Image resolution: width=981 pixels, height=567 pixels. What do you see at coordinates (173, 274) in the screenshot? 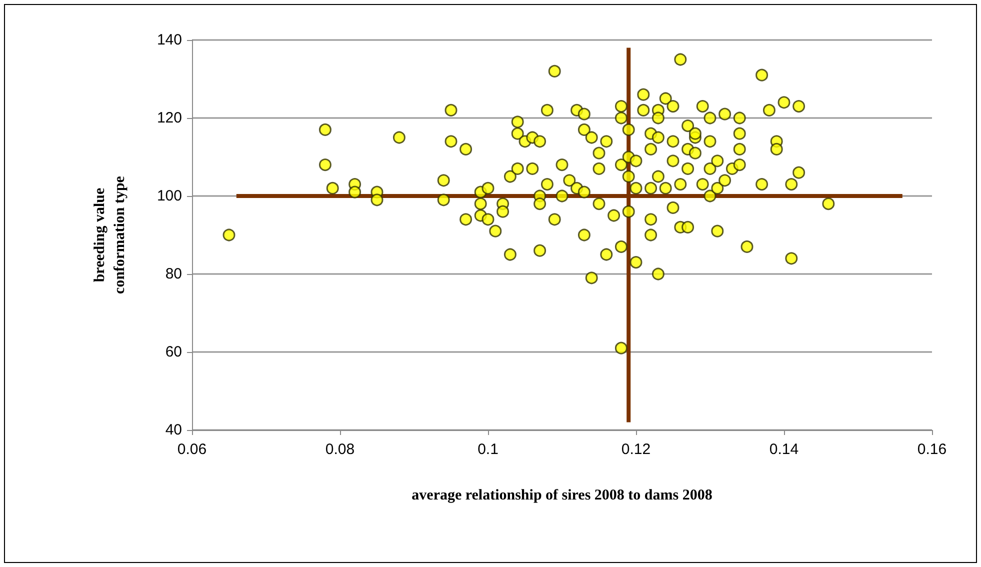
I see `y-tick-label: 80` at bounding box center [173, 274].